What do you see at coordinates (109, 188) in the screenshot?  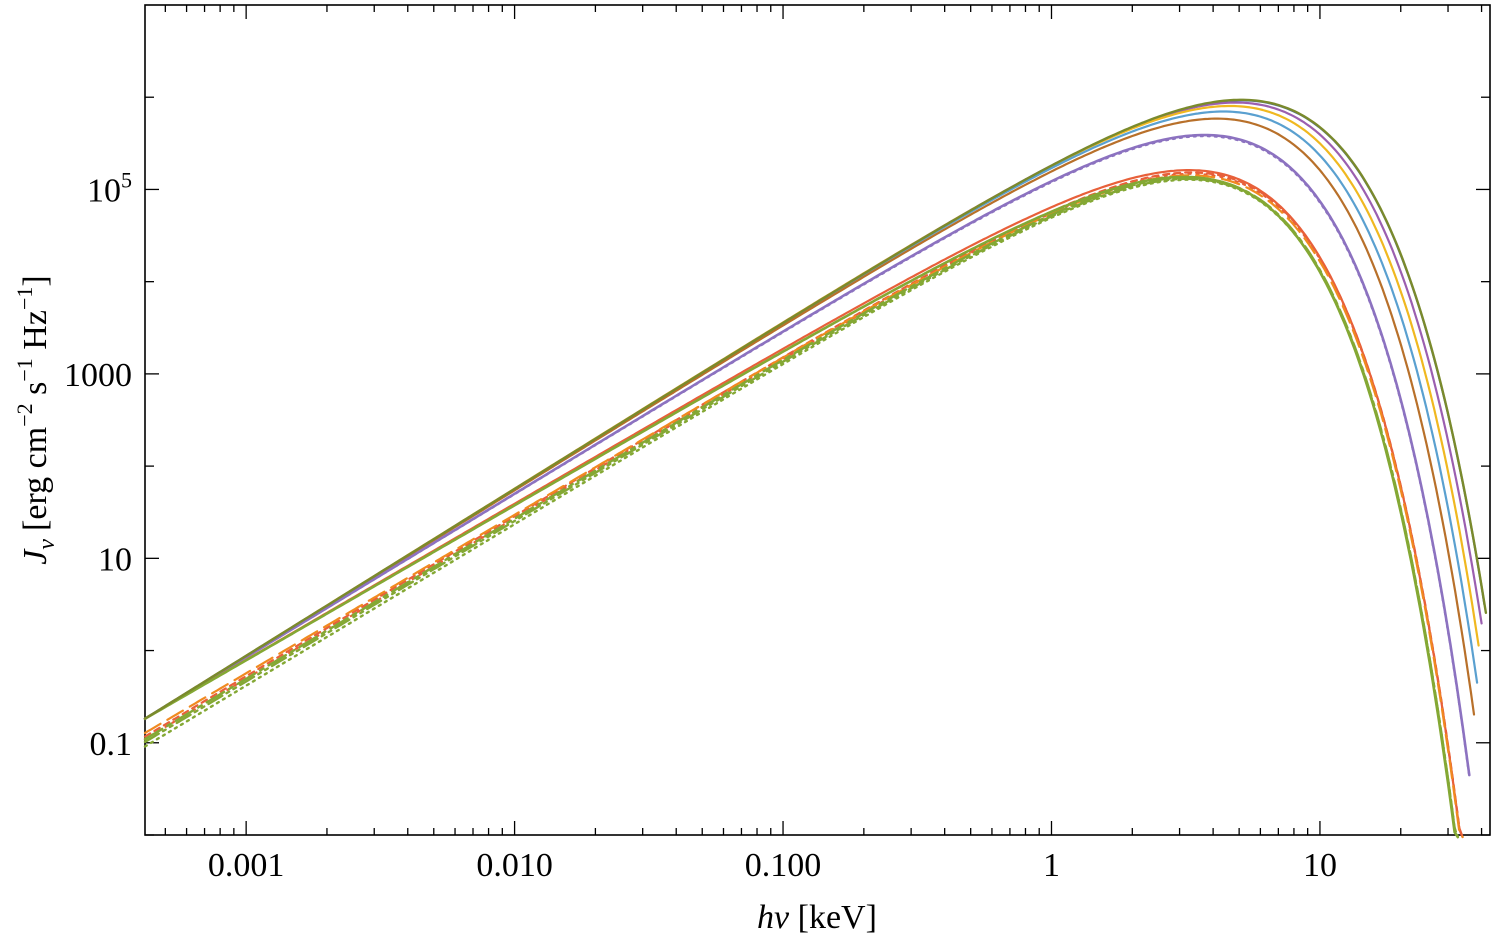 I see `y-tick-label: 105` at bounding box center [109, 188].